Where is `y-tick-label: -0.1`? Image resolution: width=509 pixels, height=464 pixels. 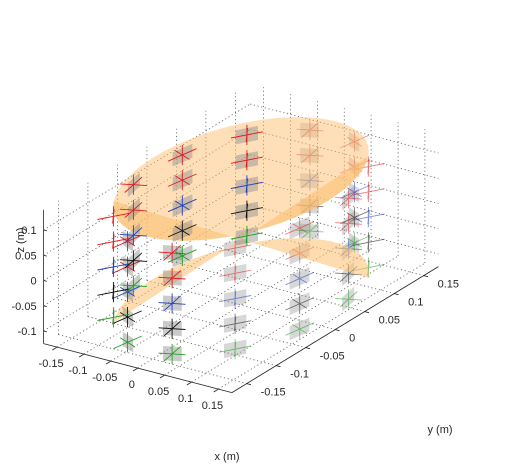 y-tick-label: -0.1 is located at coordinates (299, 375).